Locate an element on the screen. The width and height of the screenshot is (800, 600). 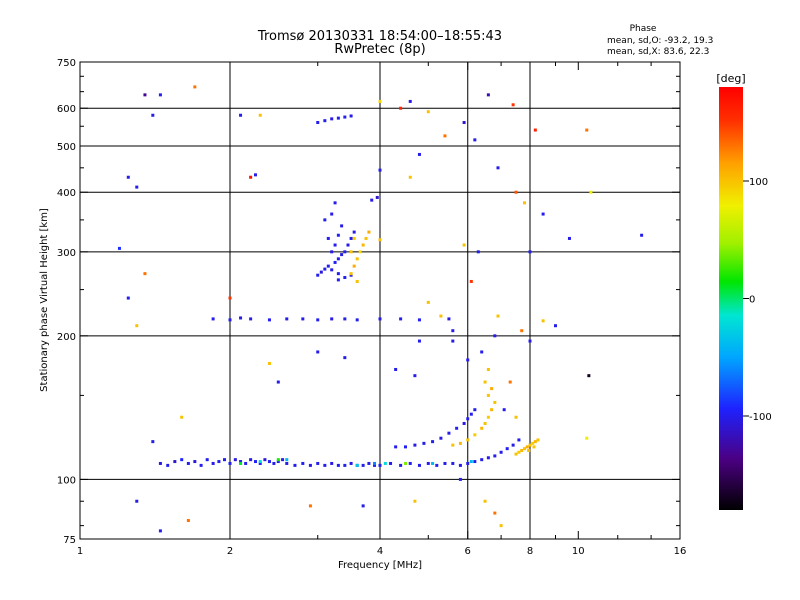
y-tick-label: 500 is located at coordinates (66, 147).